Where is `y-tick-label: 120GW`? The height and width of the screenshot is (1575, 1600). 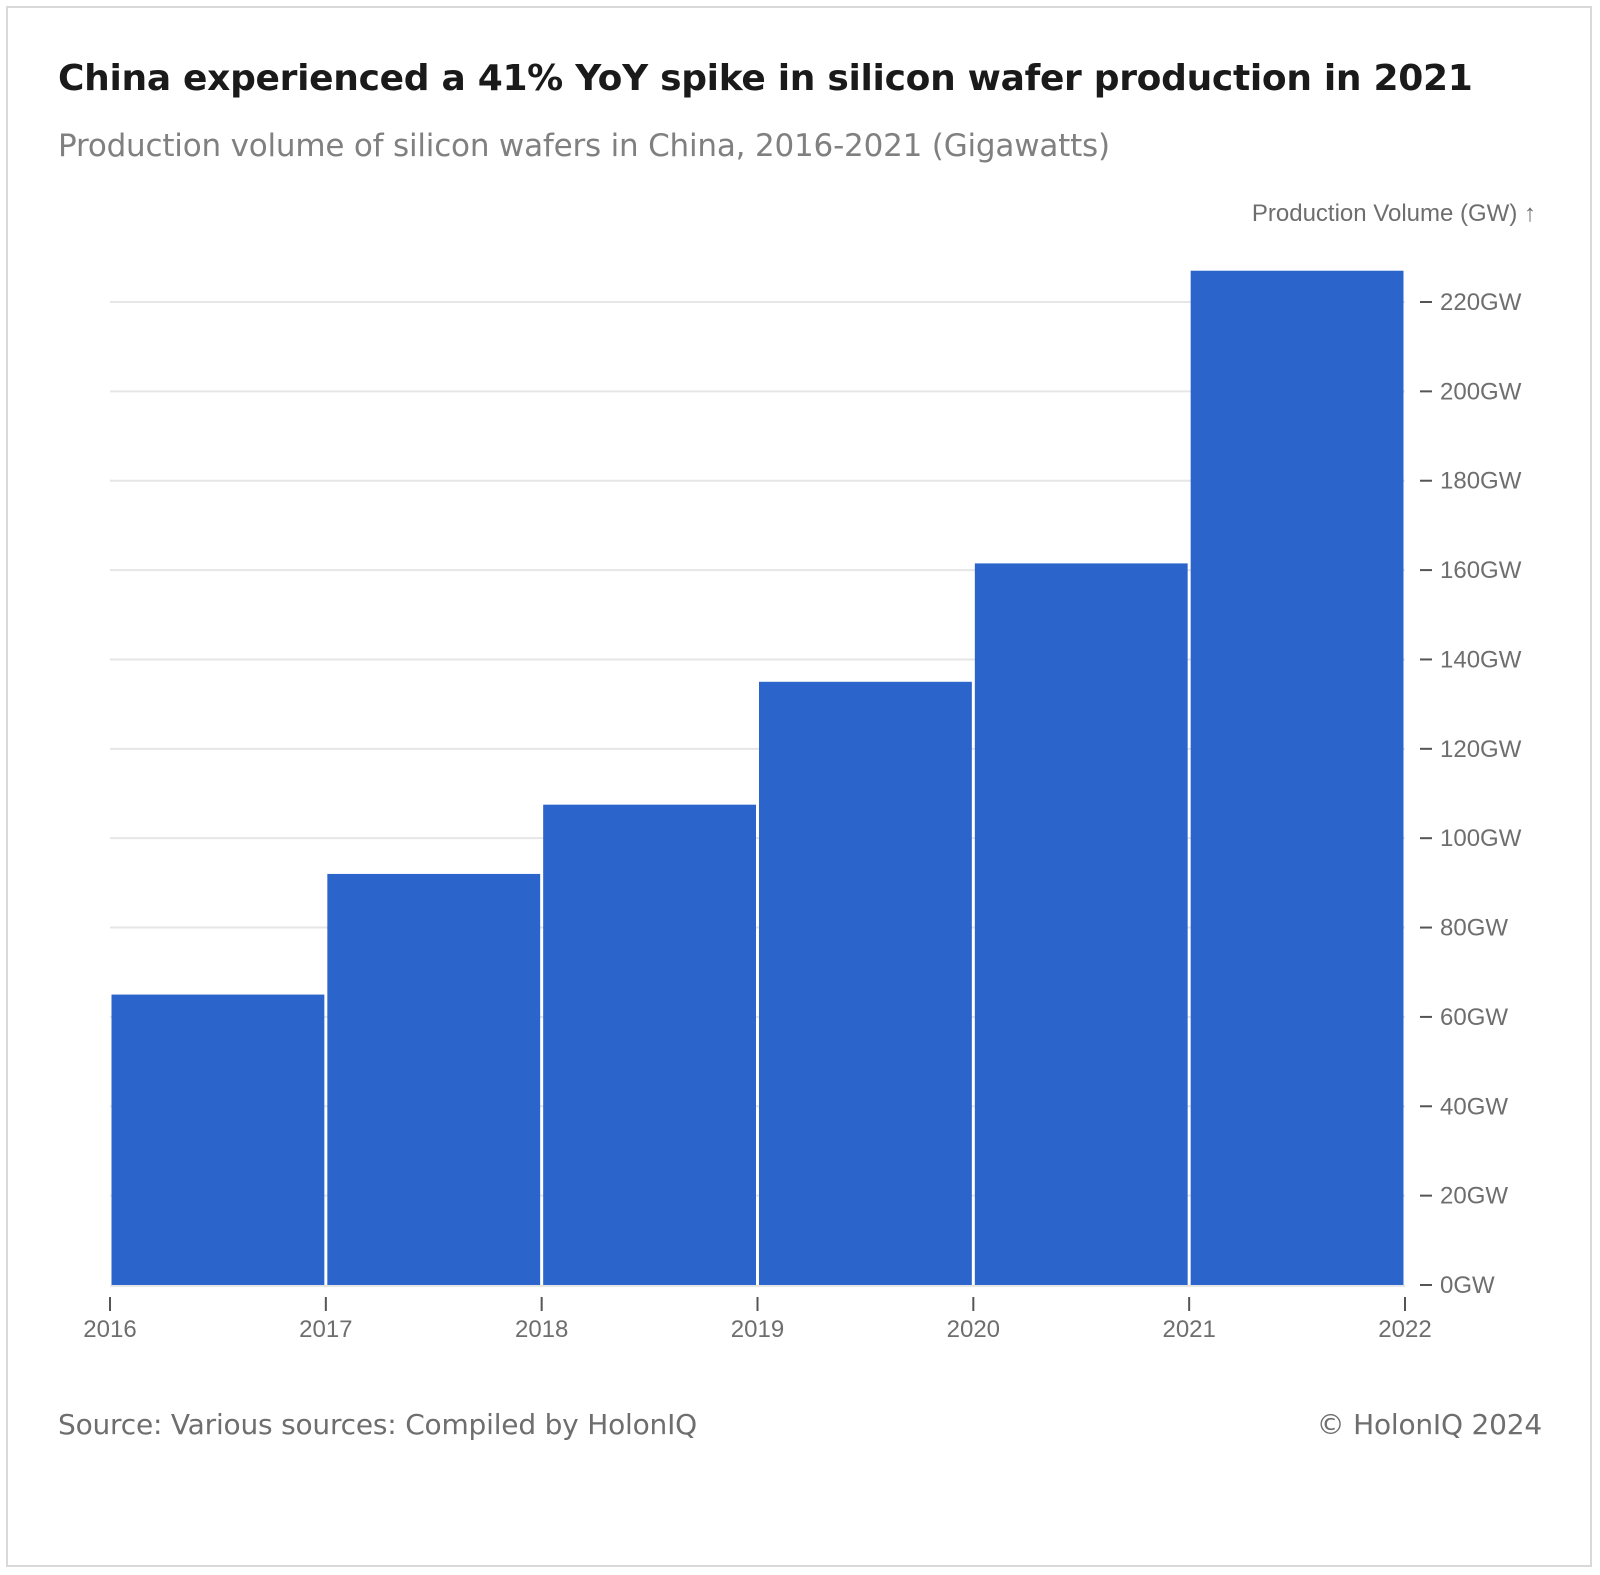 y-tick-label: 120GW is located at coordinates (1481, 749).